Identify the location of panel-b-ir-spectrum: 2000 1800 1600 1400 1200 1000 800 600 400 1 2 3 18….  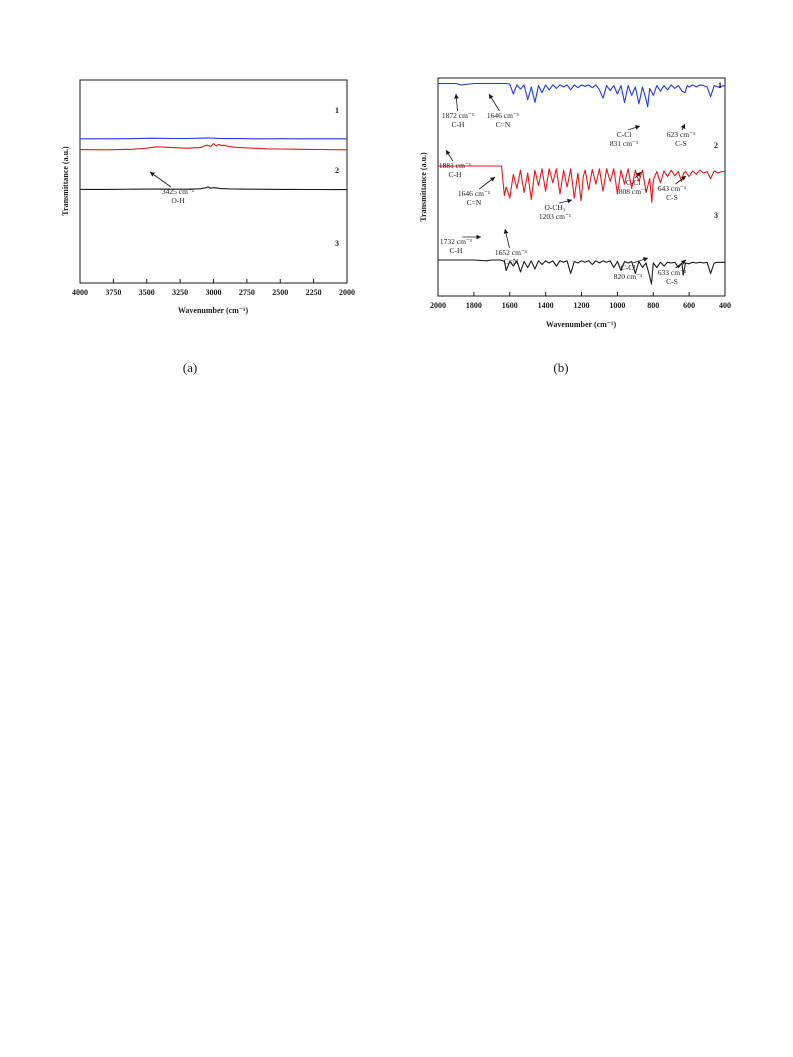
(575, 226).